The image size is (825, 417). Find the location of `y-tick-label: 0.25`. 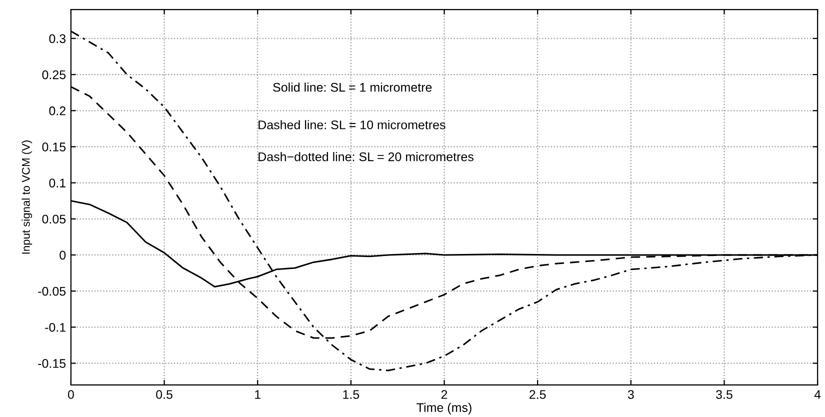

y-tick-label: 0.25 is located at coordinates (54, 75).